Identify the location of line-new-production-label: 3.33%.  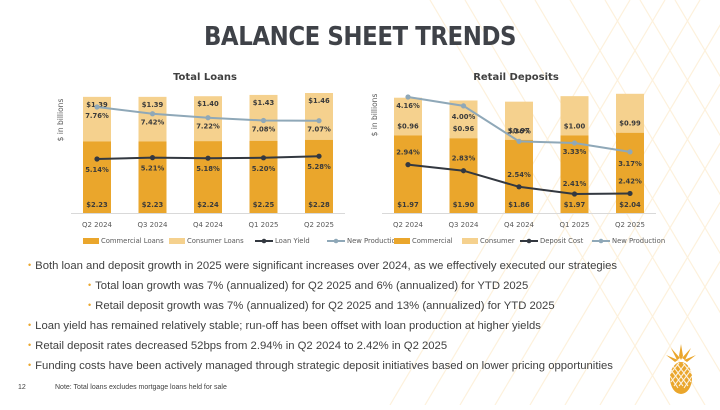
(575, 152).